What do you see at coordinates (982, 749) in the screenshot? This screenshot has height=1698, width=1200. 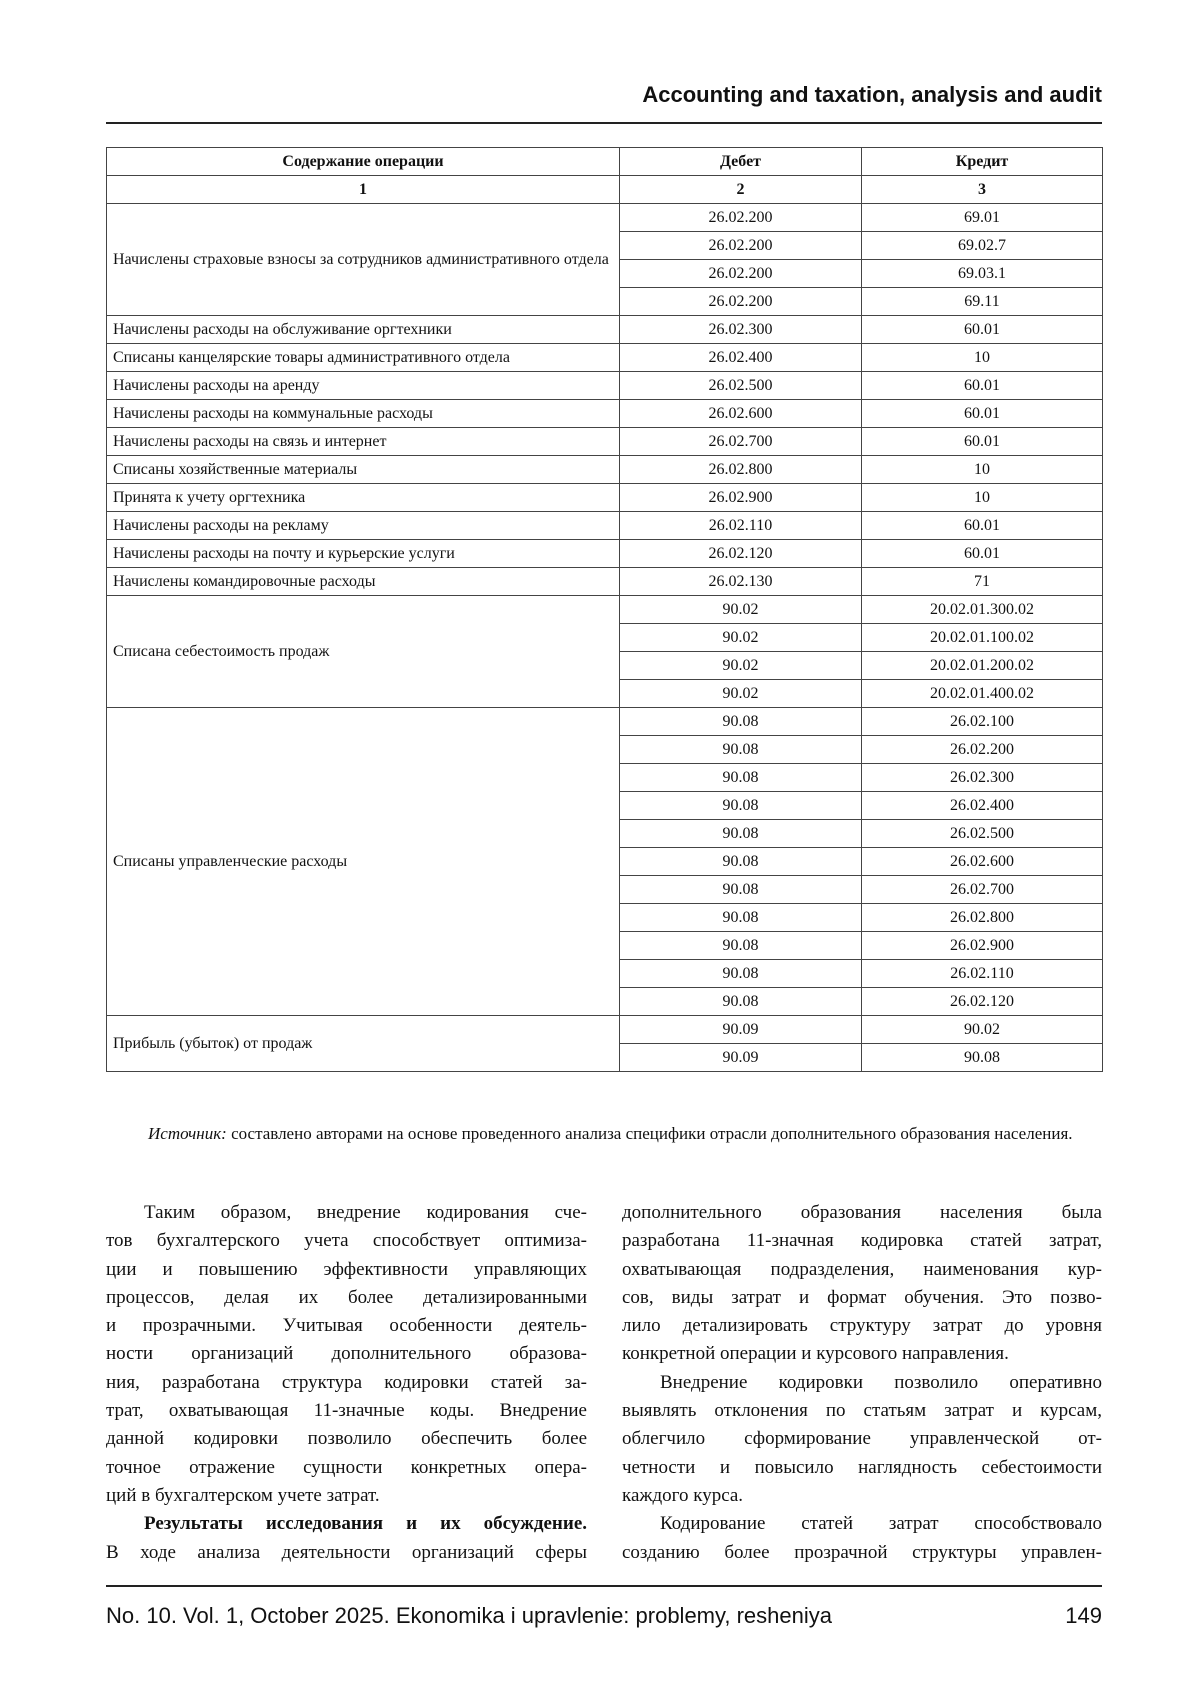 I see `credit-cell: 26.02.200` at bounding box center [982, 749].